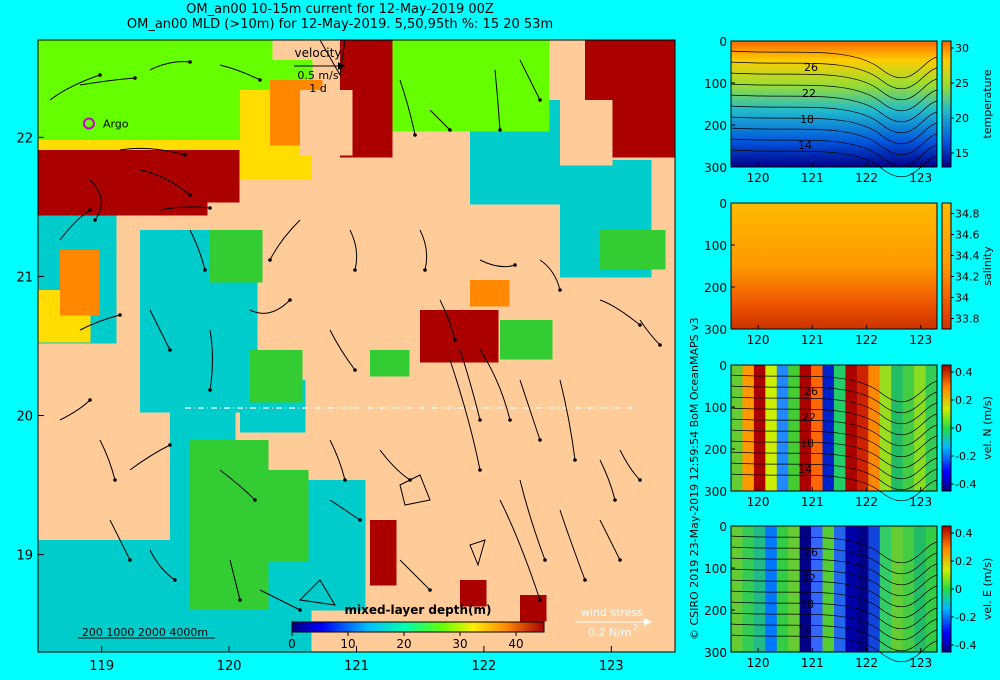 This screenshot has width=1000, height=680. What do you see at coordinates (24, 138) in the screenshot?
I see `map-y-tick-label: 22` at bounding box center [24, 138].